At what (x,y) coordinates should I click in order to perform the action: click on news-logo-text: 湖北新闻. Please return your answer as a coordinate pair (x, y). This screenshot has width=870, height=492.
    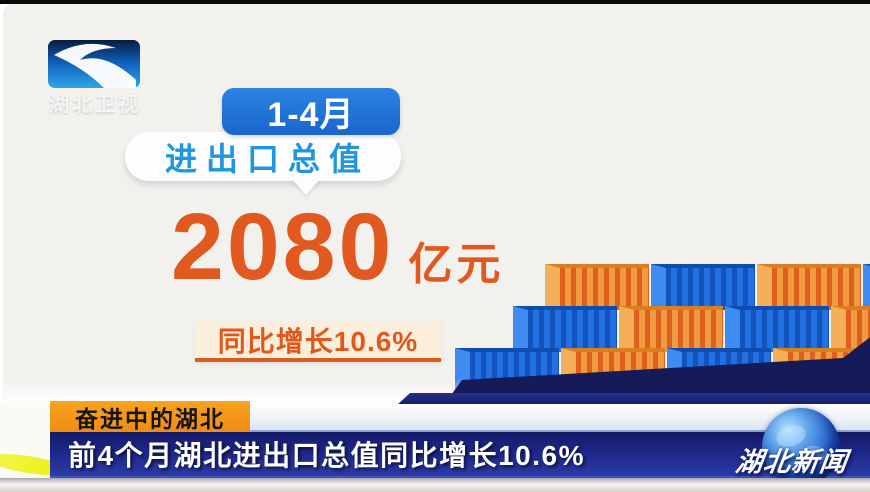
    Looking at the image, I should click on (791, 462).